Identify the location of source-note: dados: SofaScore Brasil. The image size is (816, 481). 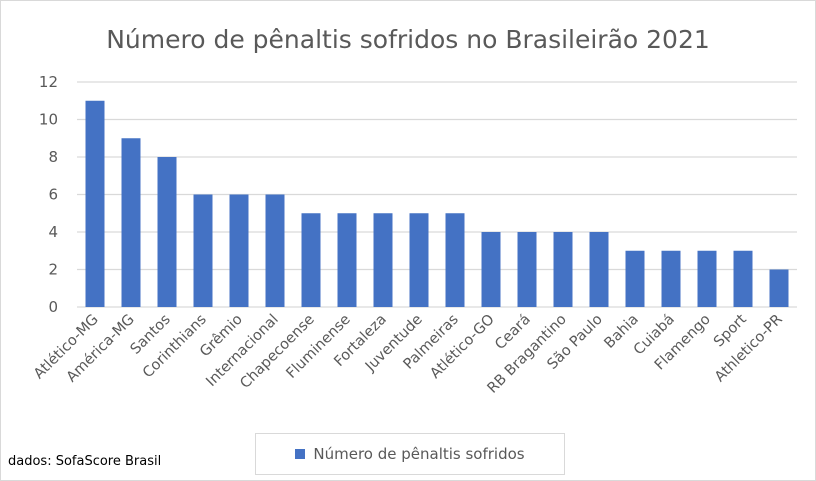
(85, 461).